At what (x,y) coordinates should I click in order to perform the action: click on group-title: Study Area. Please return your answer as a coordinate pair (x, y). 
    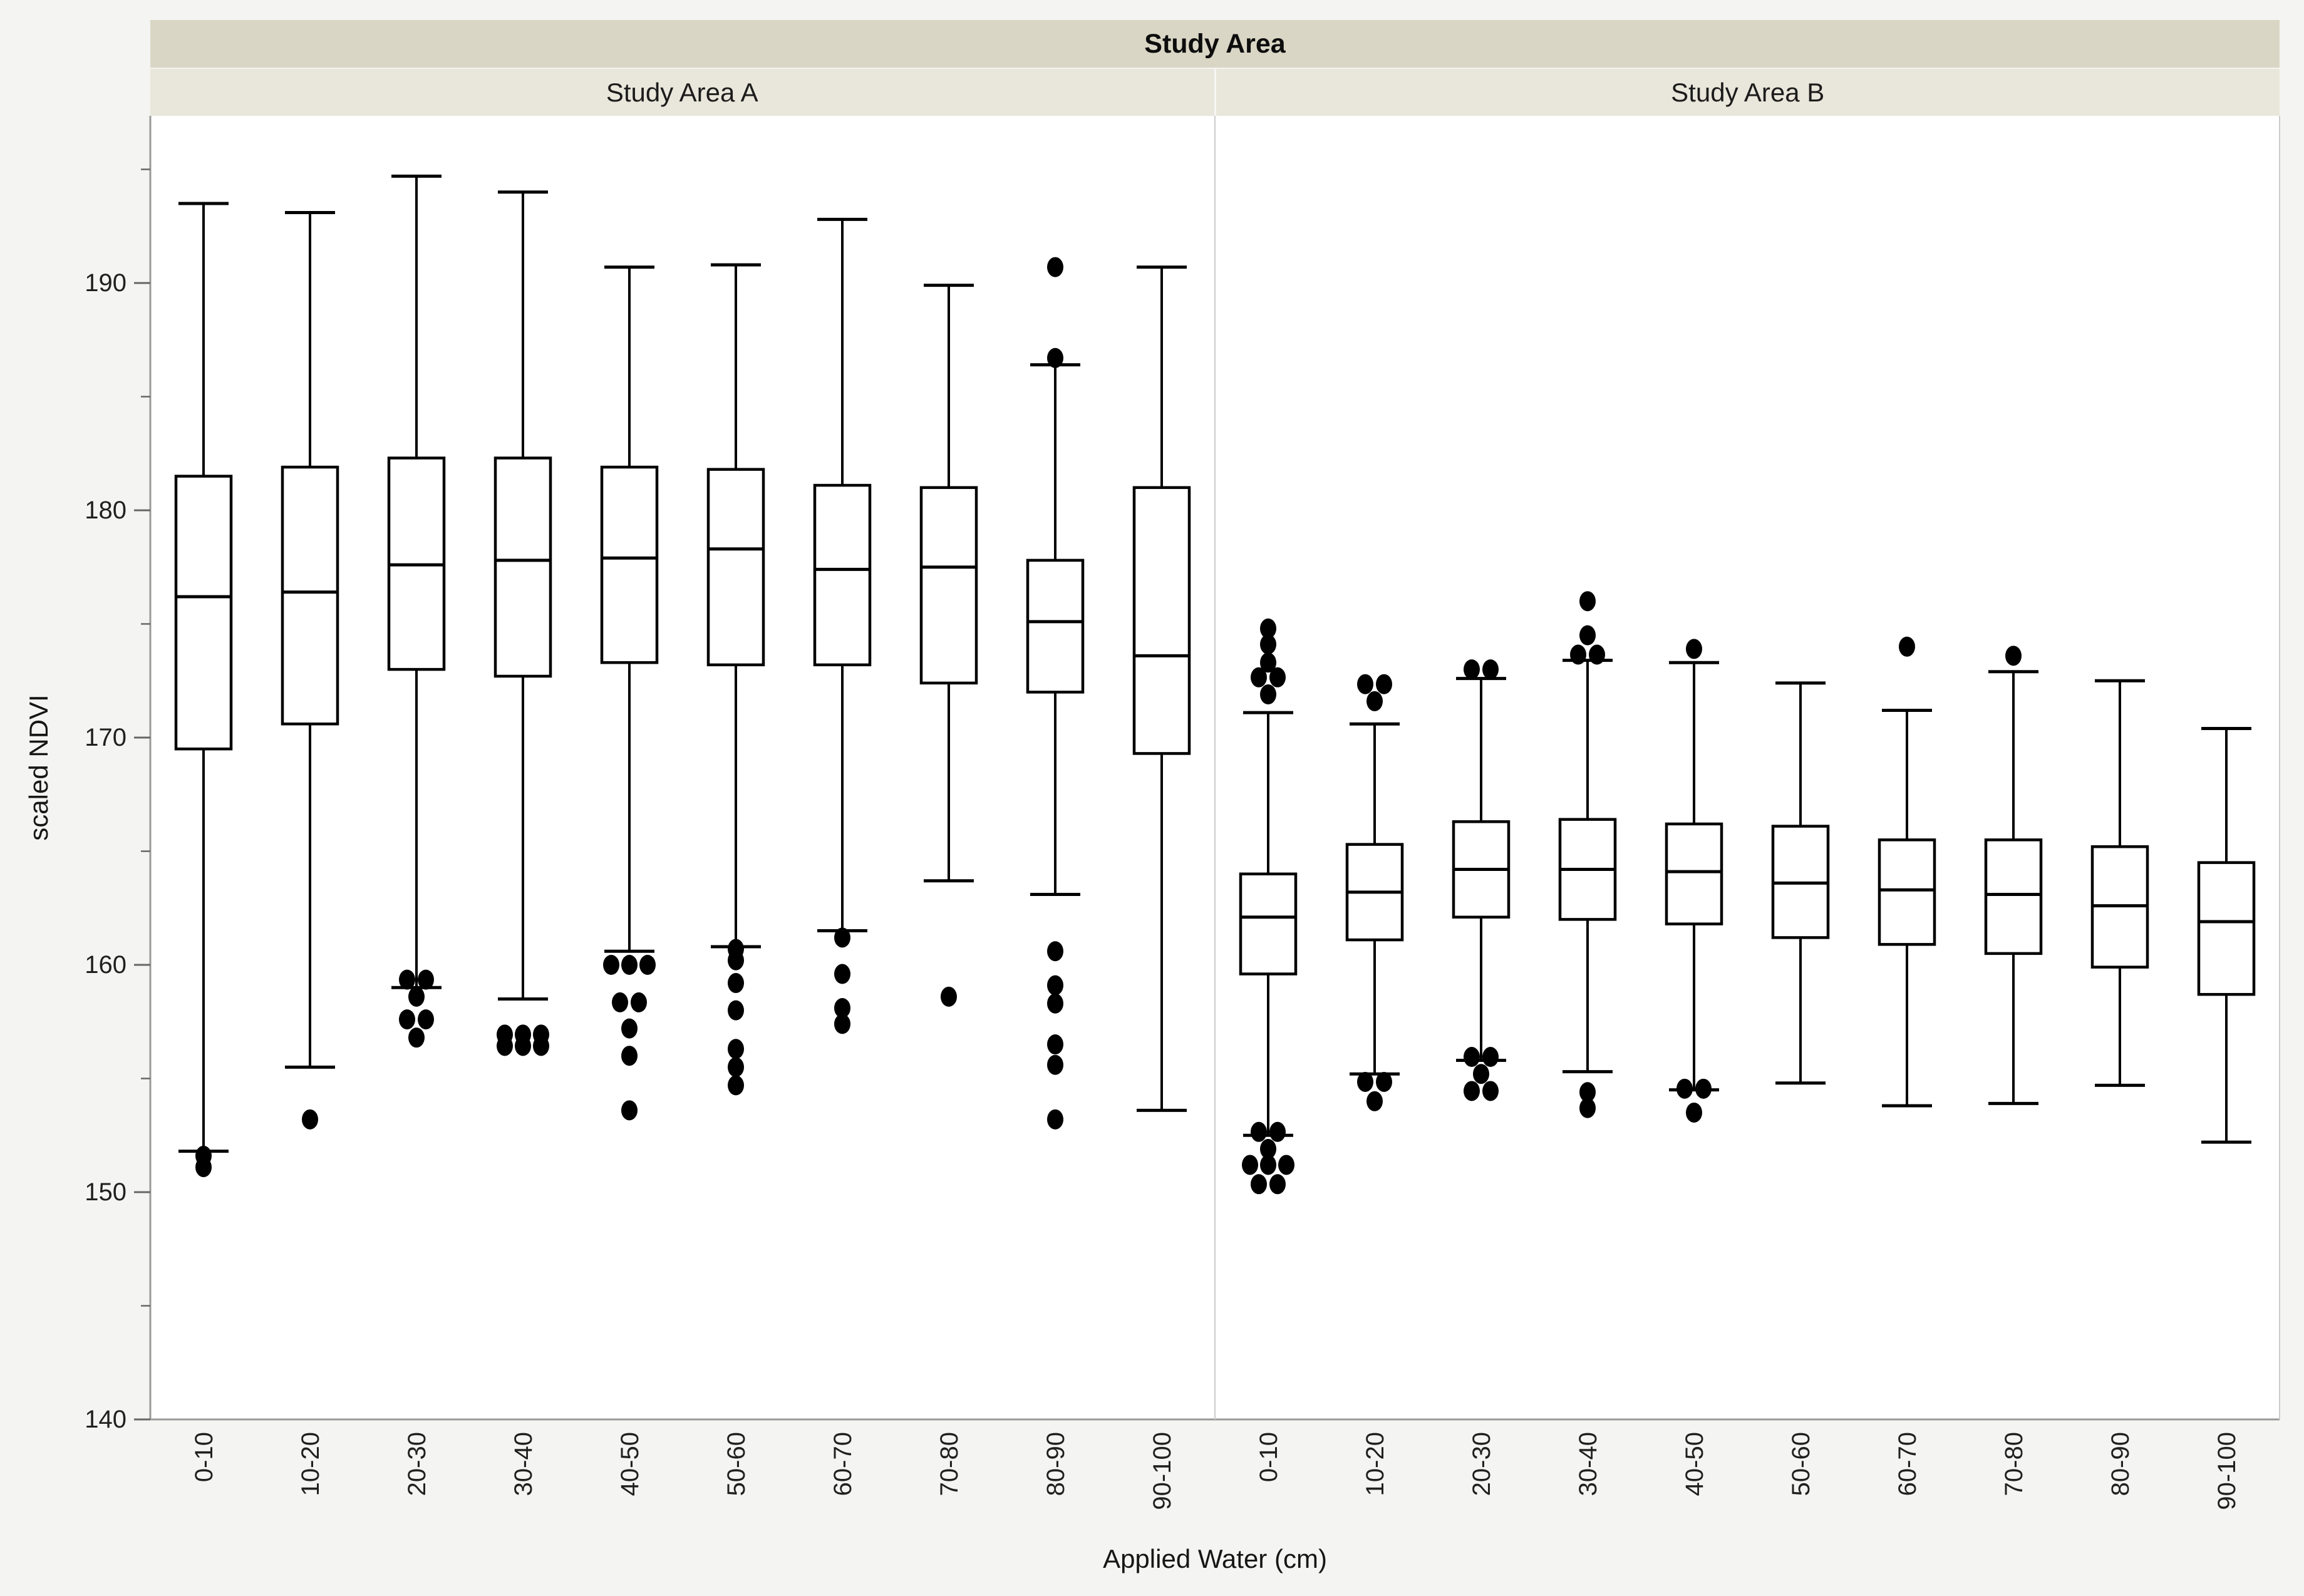
    Looking at the image, I should click on (1215, 43).